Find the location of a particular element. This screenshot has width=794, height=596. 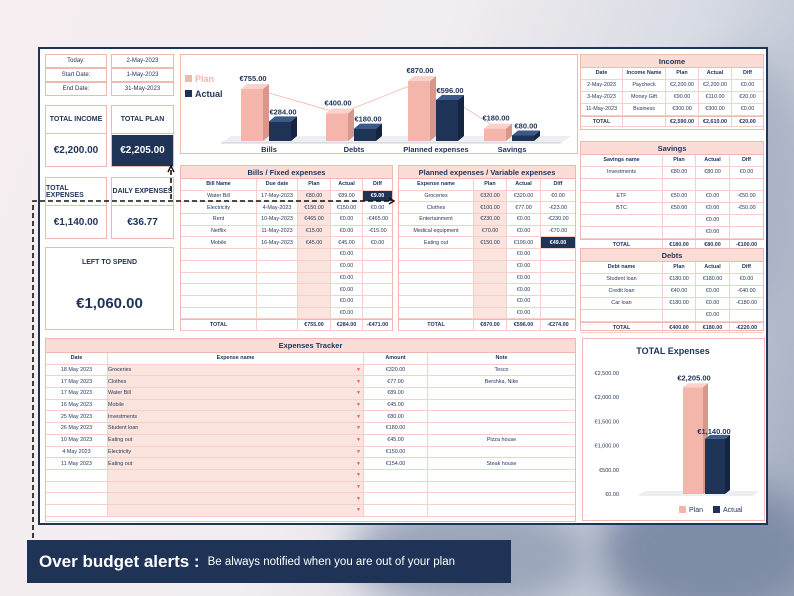

tracker-cell: Pizza house is located at coordinates (501, 440).